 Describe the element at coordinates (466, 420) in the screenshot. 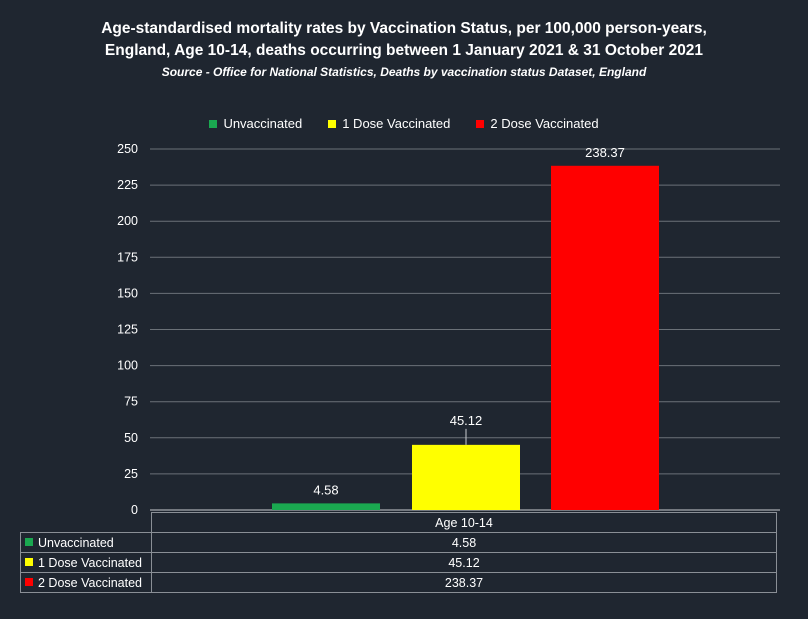

I see `data-label-2: 45.12` at that location.